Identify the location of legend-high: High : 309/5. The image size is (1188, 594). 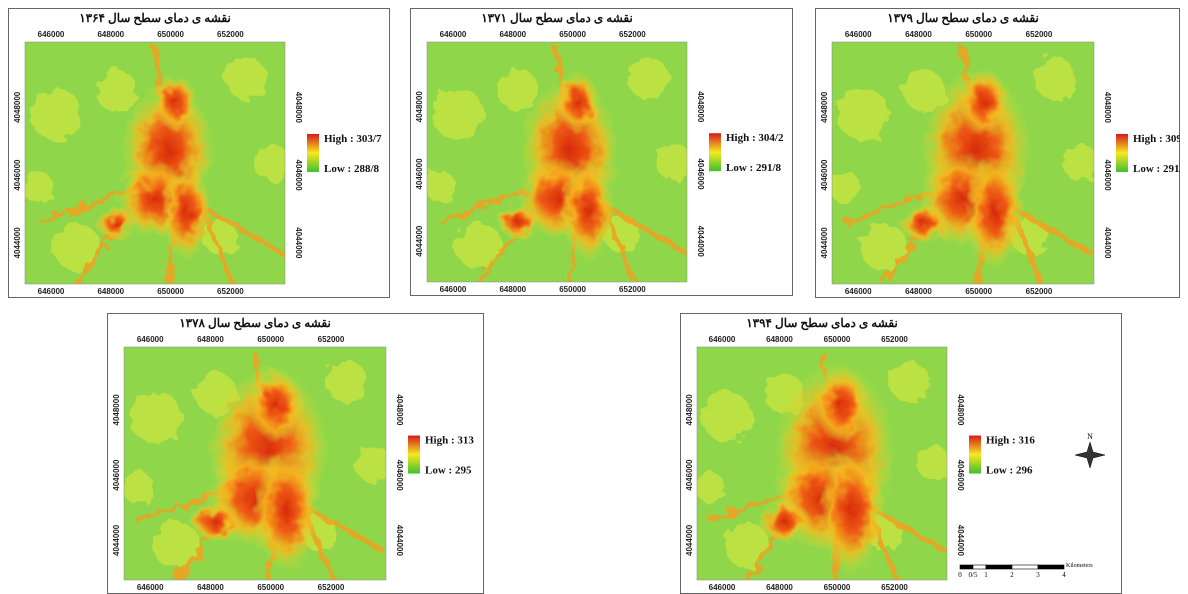
(1156, 139).